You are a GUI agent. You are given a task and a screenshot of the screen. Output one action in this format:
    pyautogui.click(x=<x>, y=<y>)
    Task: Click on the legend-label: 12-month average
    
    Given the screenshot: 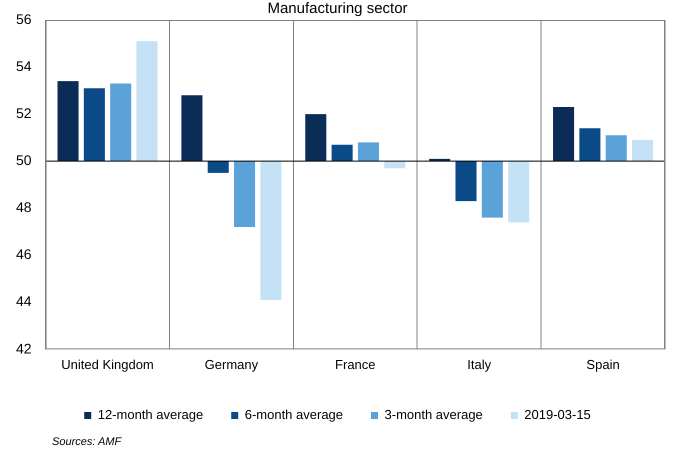 What is the action you would take?
    pyautogui.click(x=151, y=414)
    